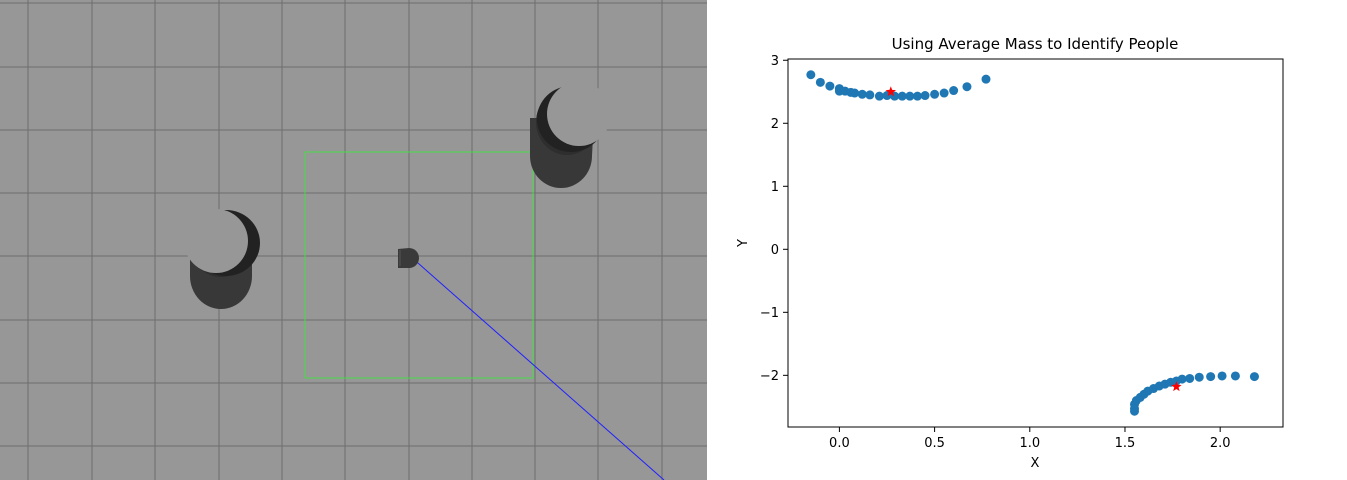 The height and width of the screenshot is (480, 1347). What do you see at coordinates (1029, 443) in the screenshot?
I see `x-tick-label: 1.0` at bounding box center [1029, 443].